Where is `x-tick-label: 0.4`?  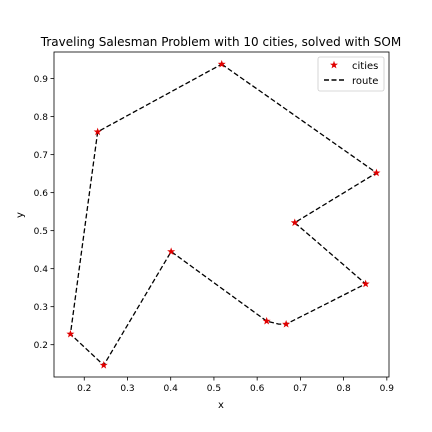 x-tick-label: 0.4 is located at coordinates (171, 389).